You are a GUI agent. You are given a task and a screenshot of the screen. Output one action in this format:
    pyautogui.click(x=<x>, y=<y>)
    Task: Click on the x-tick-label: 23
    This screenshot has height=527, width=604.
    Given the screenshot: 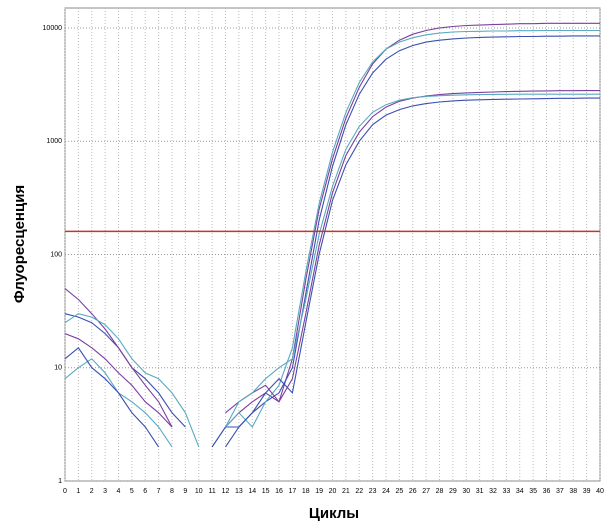 What is the action you would take?
    pyautogui.click(x=373, y=491)
    